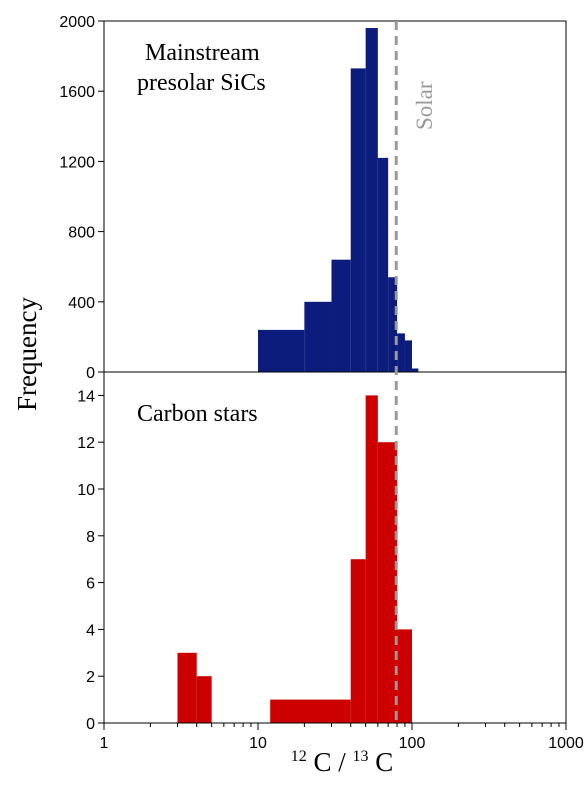  Describe the element at coordinates (299, 756) in the screenshot. I see `x-axis-title-sup-12: 12` at that location.